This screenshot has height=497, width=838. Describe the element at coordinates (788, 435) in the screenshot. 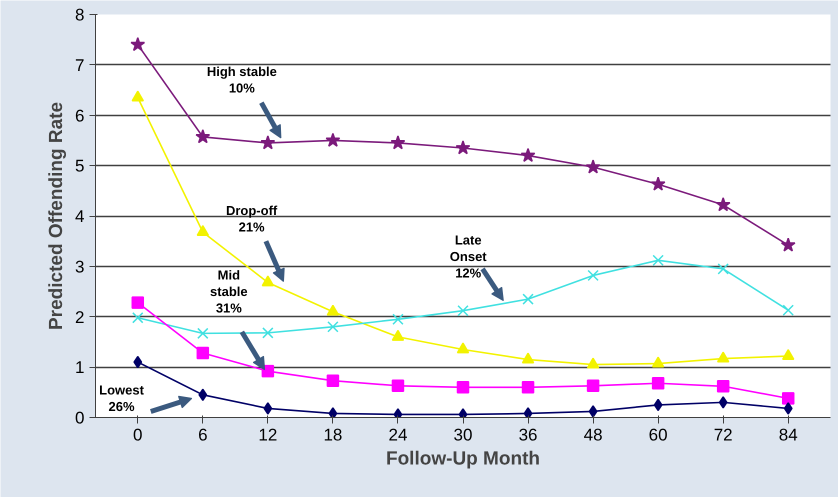

I see `x-tick-label: 84` at that location.